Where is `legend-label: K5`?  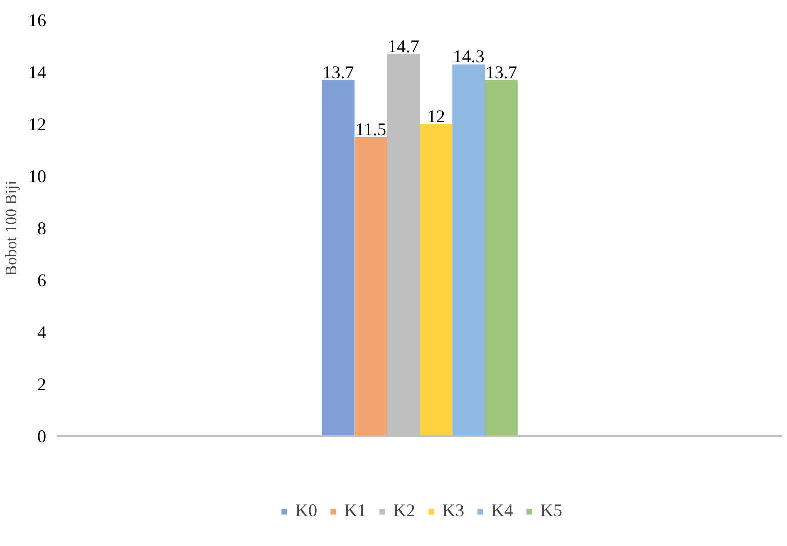 legend-label: K5 is located at coordinates (551, 511).